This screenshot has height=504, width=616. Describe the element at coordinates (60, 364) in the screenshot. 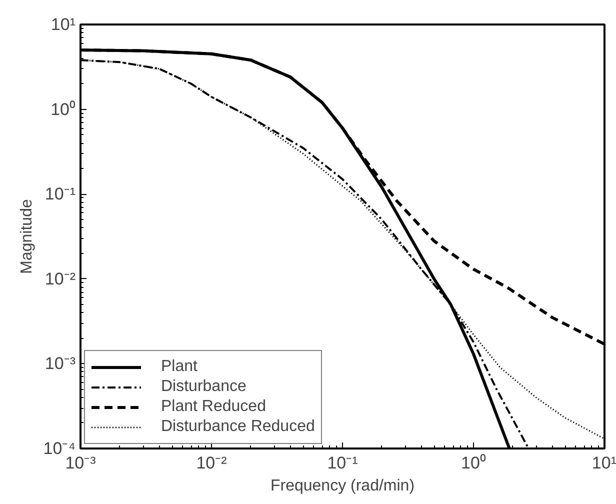

I see `y-tick-label: 10⁻³` at that location.